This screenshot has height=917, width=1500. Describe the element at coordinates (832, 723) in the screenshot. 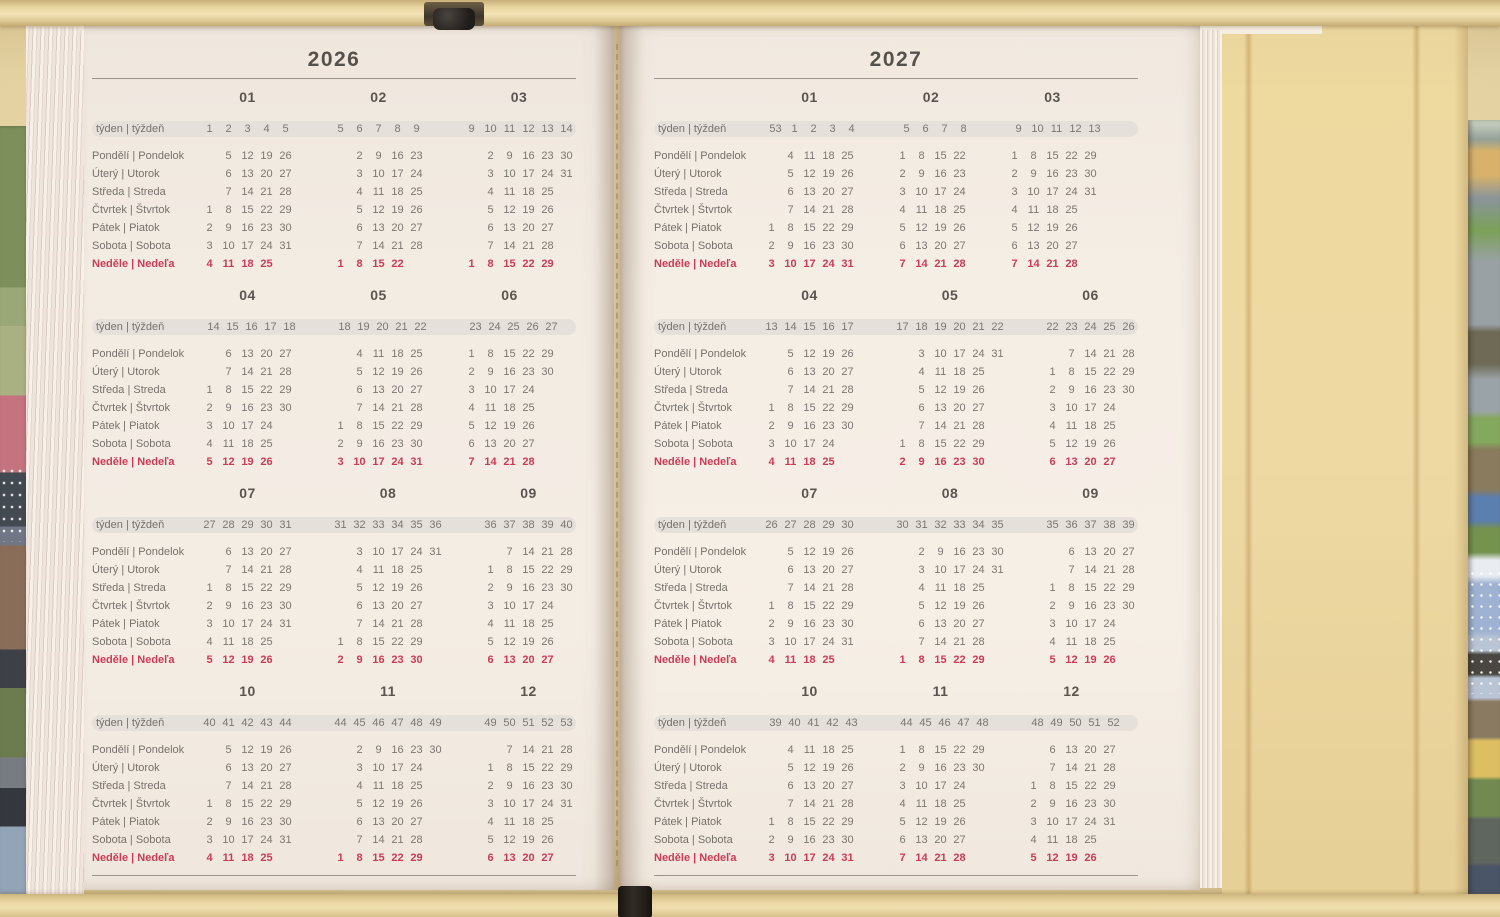

I see `week-cell: 42` at that location.